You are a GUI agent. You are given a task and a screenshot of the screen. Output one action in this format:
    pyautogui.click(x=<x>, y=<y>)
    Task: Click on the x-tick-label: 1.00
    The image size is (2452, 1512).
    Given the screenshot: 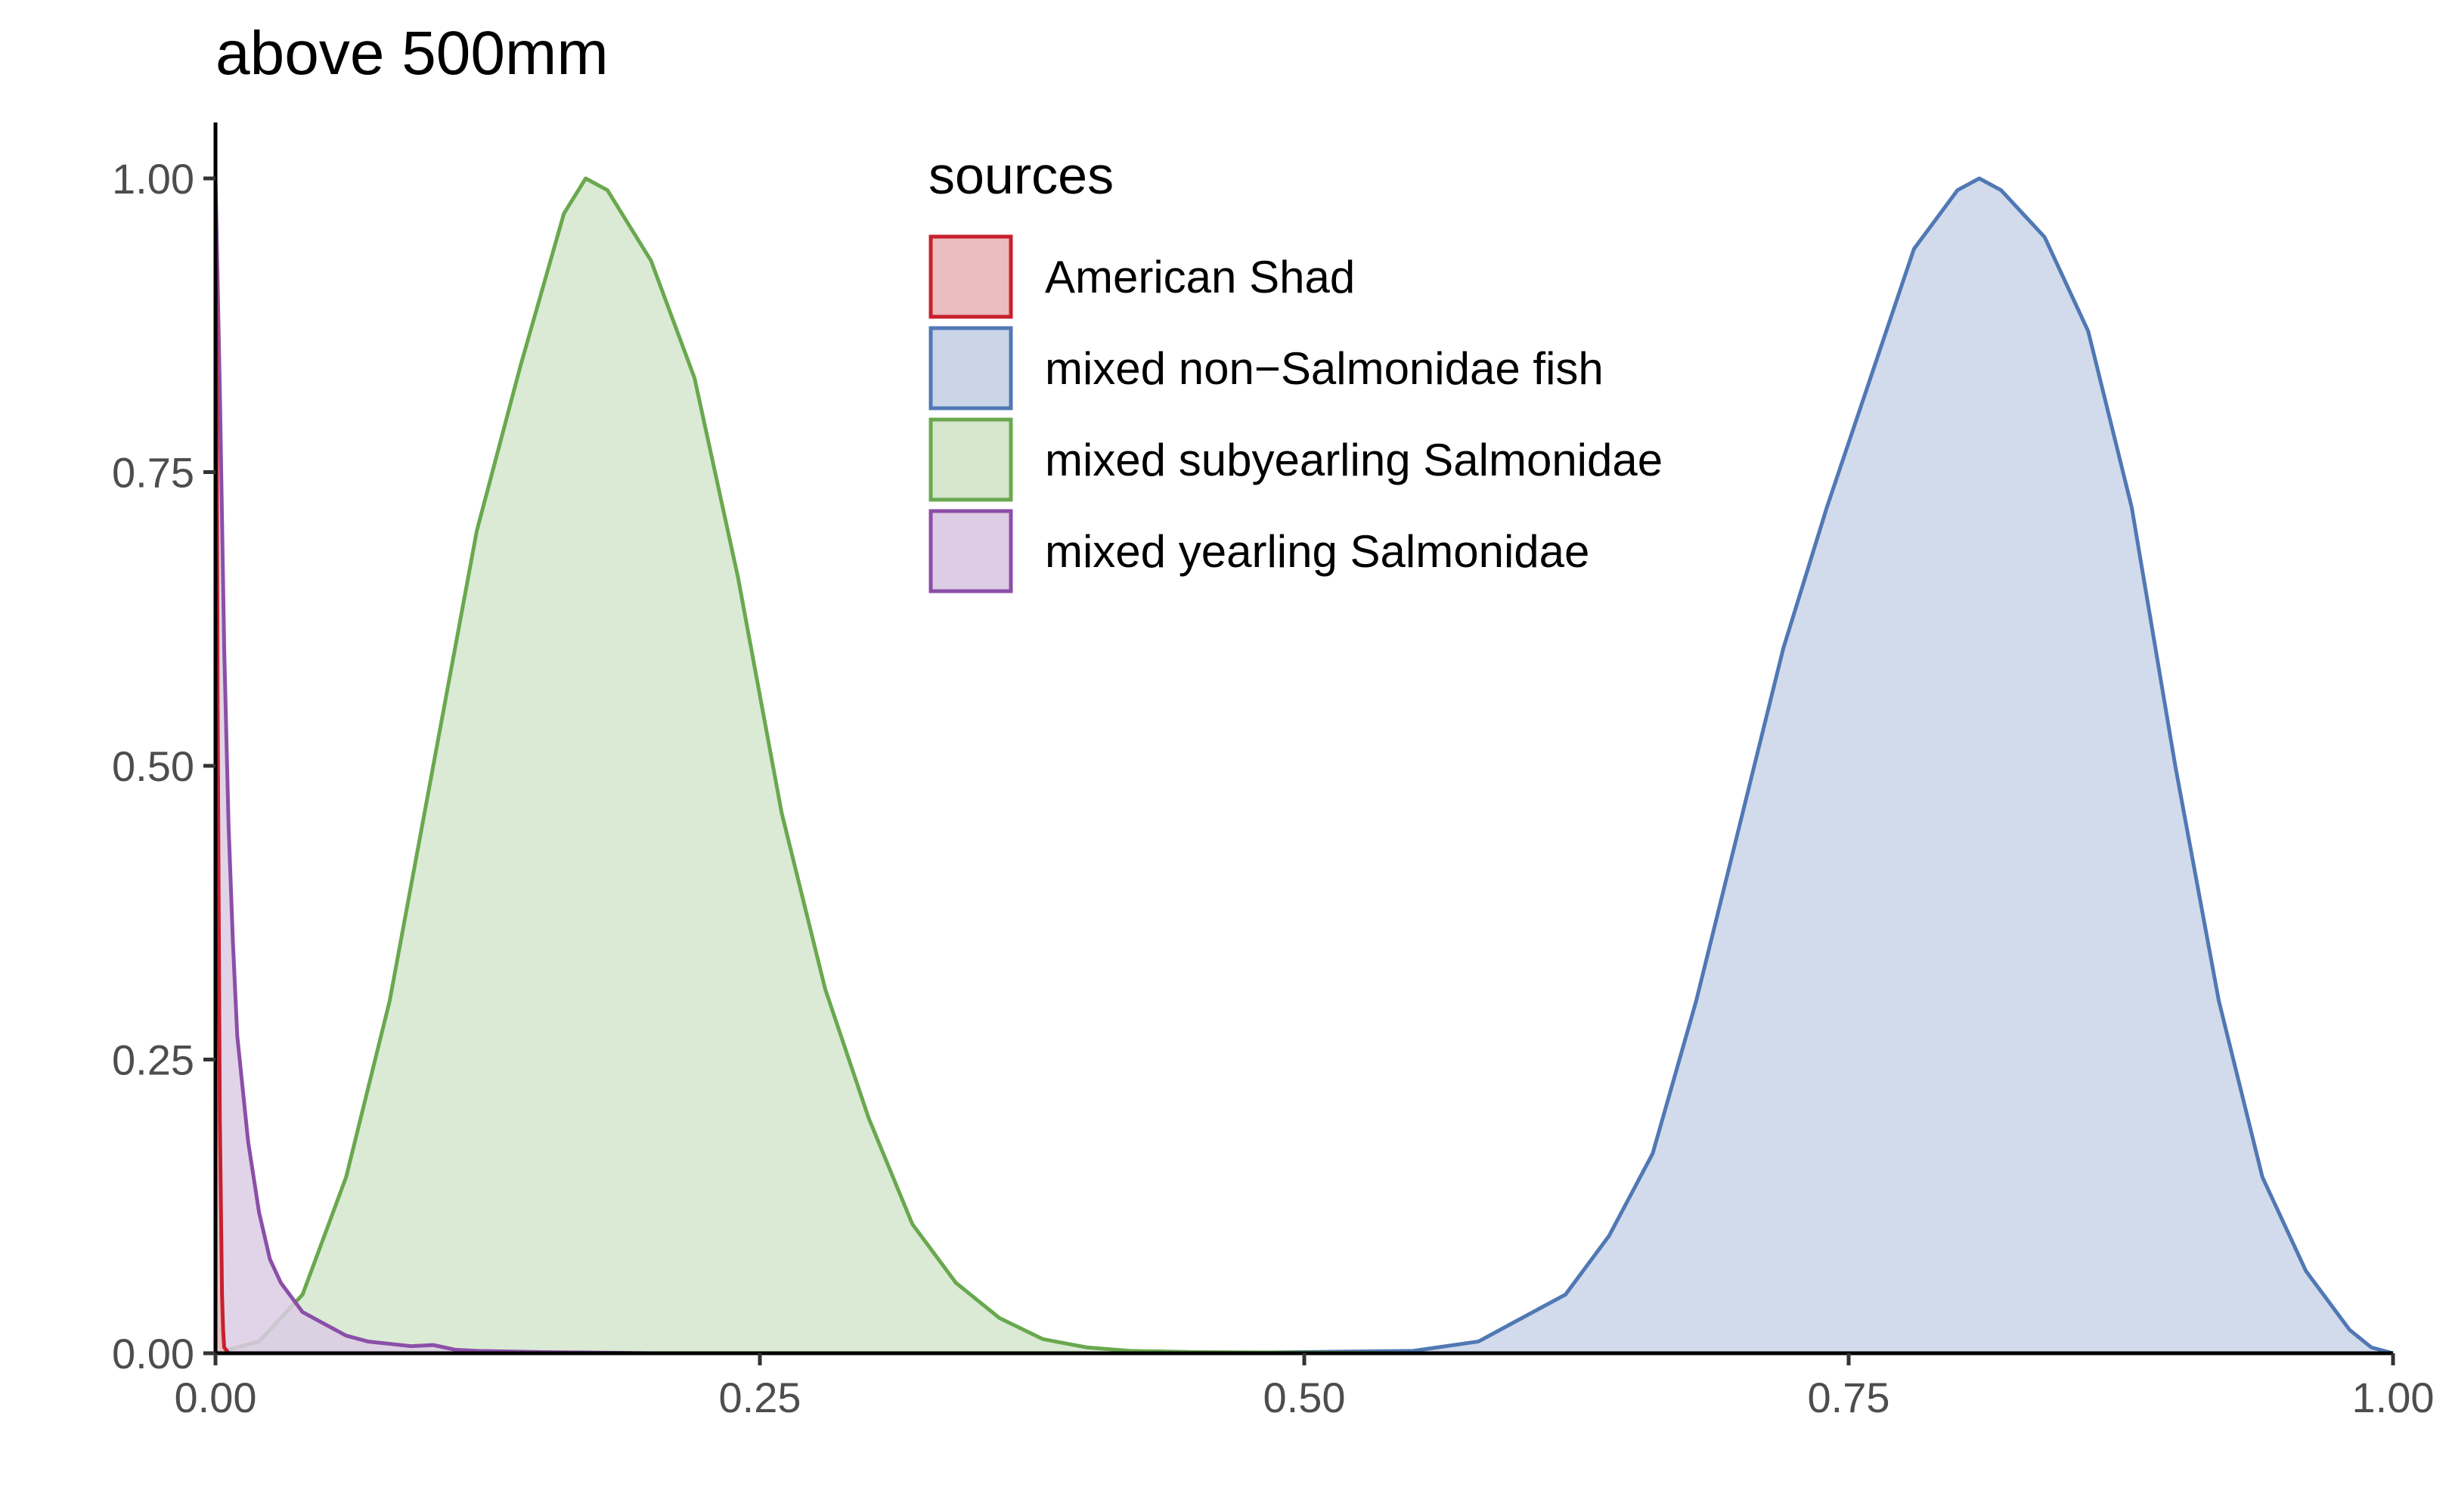 What is the action you would take?
    pyautogui.click(x=2393, y=1397)
    